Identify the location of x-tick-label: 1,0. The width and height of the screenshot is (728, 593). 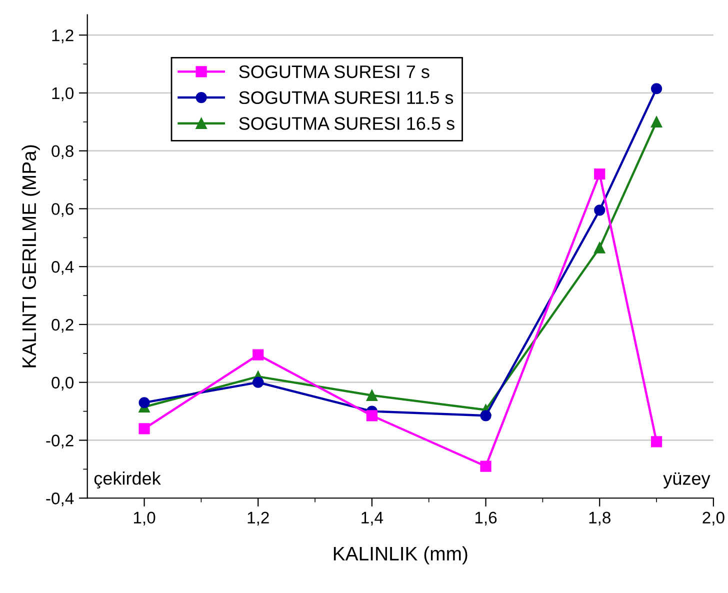
(145, 519).